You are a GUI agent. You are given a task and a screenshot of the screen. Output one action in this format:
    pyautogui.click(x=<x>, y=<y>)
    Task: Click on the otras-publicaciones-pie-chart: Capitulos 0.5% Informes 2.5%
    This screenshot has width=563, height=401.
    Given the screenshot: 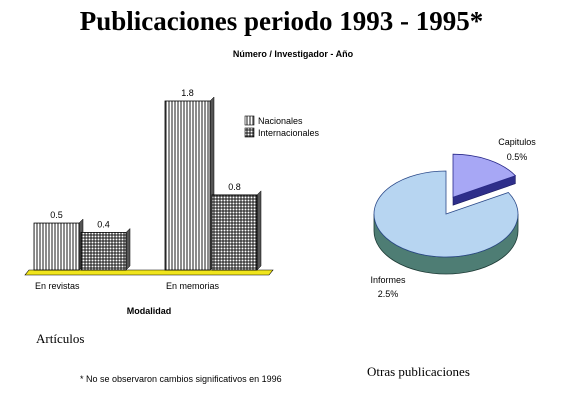 What is the action you would take?
    pyautogui.click(x=453, y=218)
    